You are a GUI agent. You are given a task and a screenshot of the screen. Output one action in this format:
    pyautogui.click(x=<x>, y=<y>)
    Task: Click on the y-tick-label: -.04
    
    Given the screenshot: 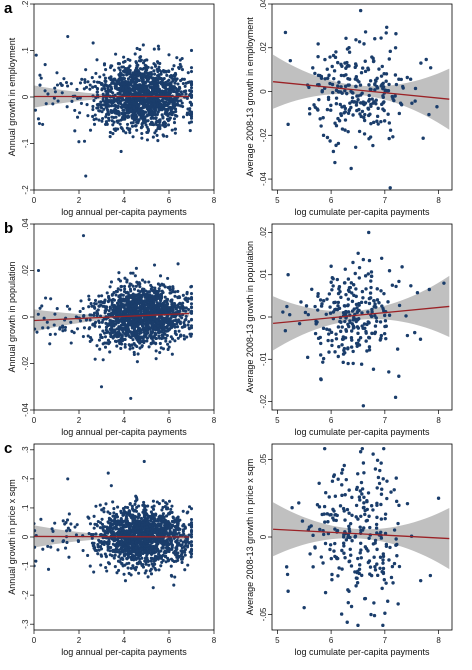 What is the action you would take?
    pyautogui.click(x=25, y=410)
    